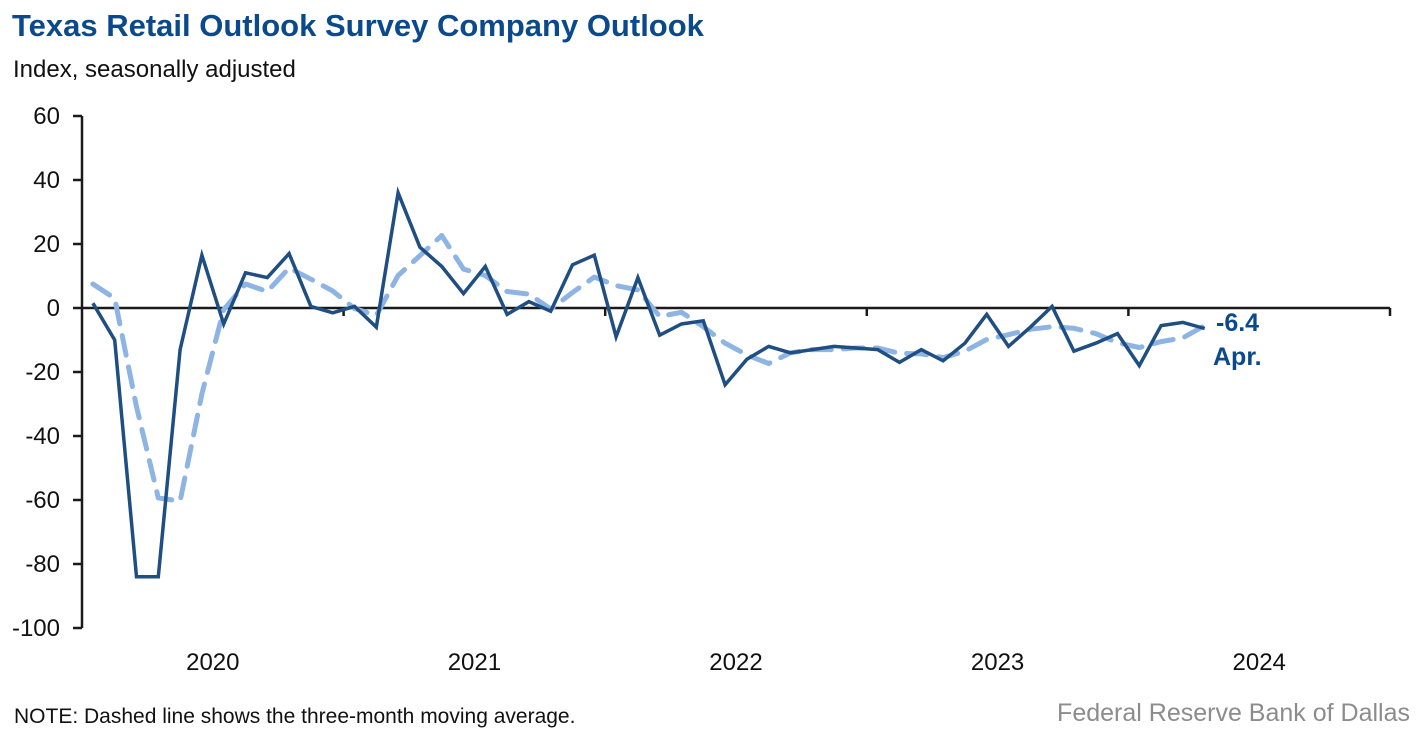 Image resolution: width=1422 pixels, height=738 pixels. Describe the element at coordinates (735, 662) in the screenshot. I see `x-tick-label: 2022` at that location.